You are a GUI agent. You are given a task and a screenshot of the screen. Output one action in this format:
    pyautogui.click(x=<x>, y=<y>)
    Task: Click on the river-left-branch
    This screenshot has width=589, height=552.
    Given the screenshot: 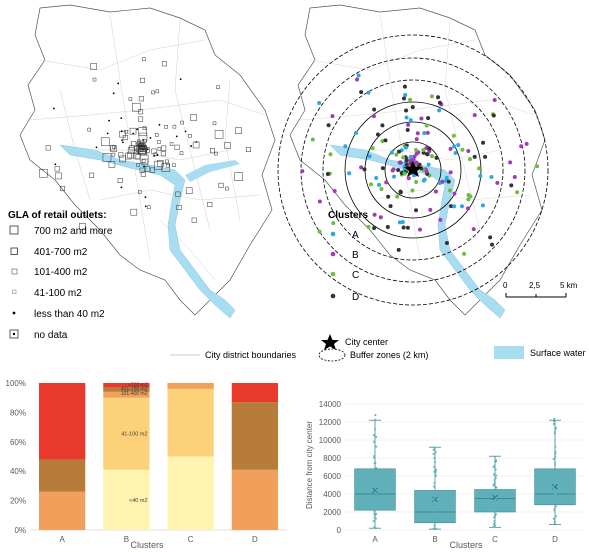 What is the action you would take?
    pyautogui.click(x=212, y=171)
    